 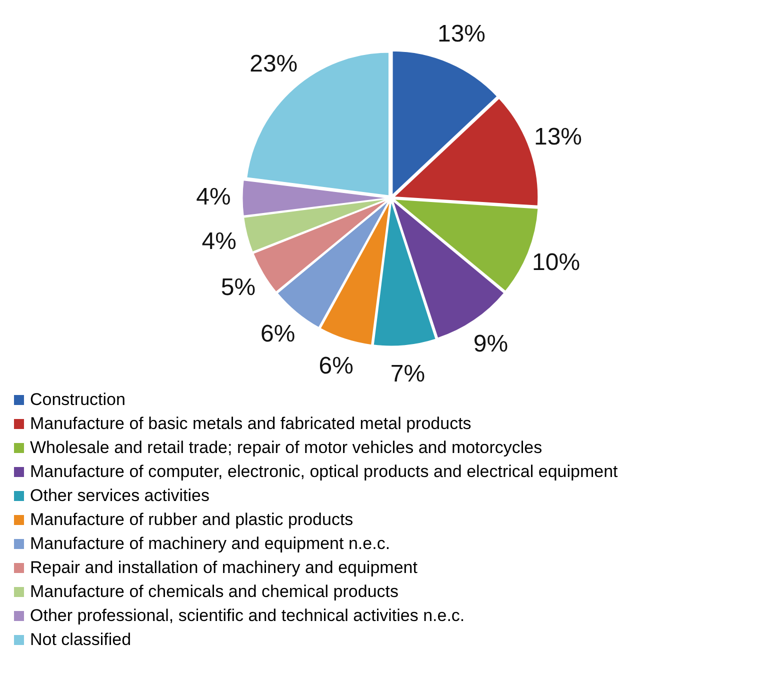 I want to click on legend-label: Other professional, scientific and technical activities n.e.c., so click(x=247, y=616).